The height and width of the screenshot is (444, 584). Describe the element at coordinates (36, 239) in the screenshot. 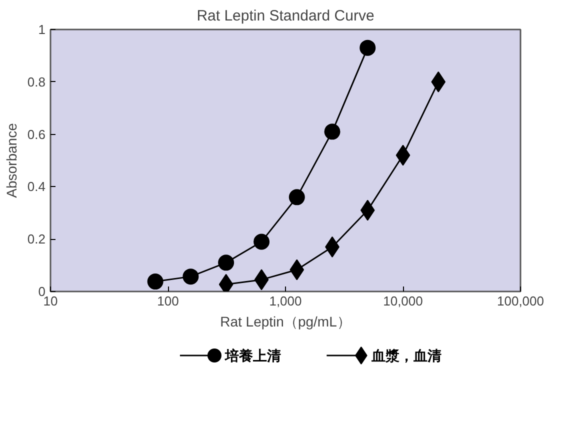

I see `y-tick-label: 0.2` at that location.